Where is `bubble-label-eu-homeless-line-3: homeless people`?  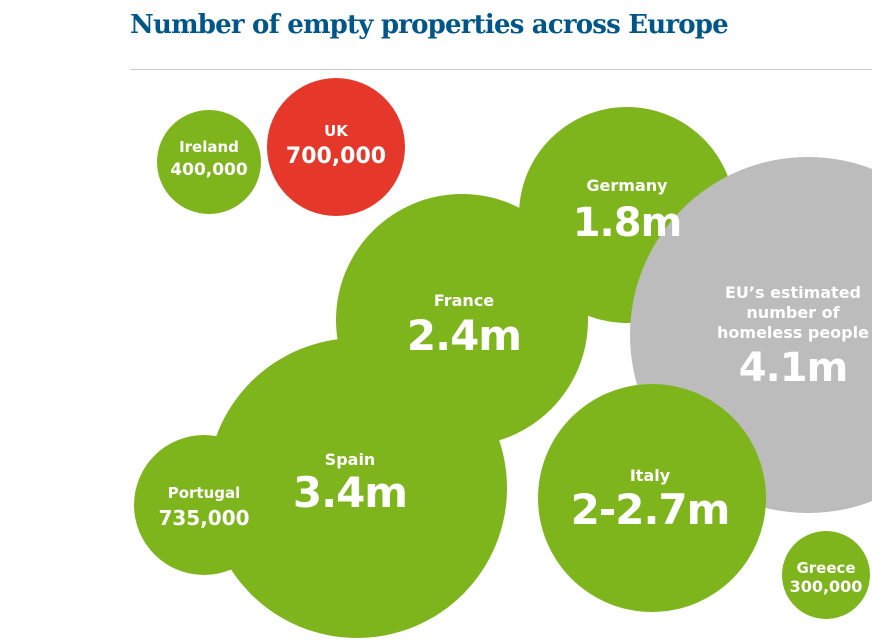 bubble-label-eu-homeless-line-3: homeless people is located at coordinates (793, 332).